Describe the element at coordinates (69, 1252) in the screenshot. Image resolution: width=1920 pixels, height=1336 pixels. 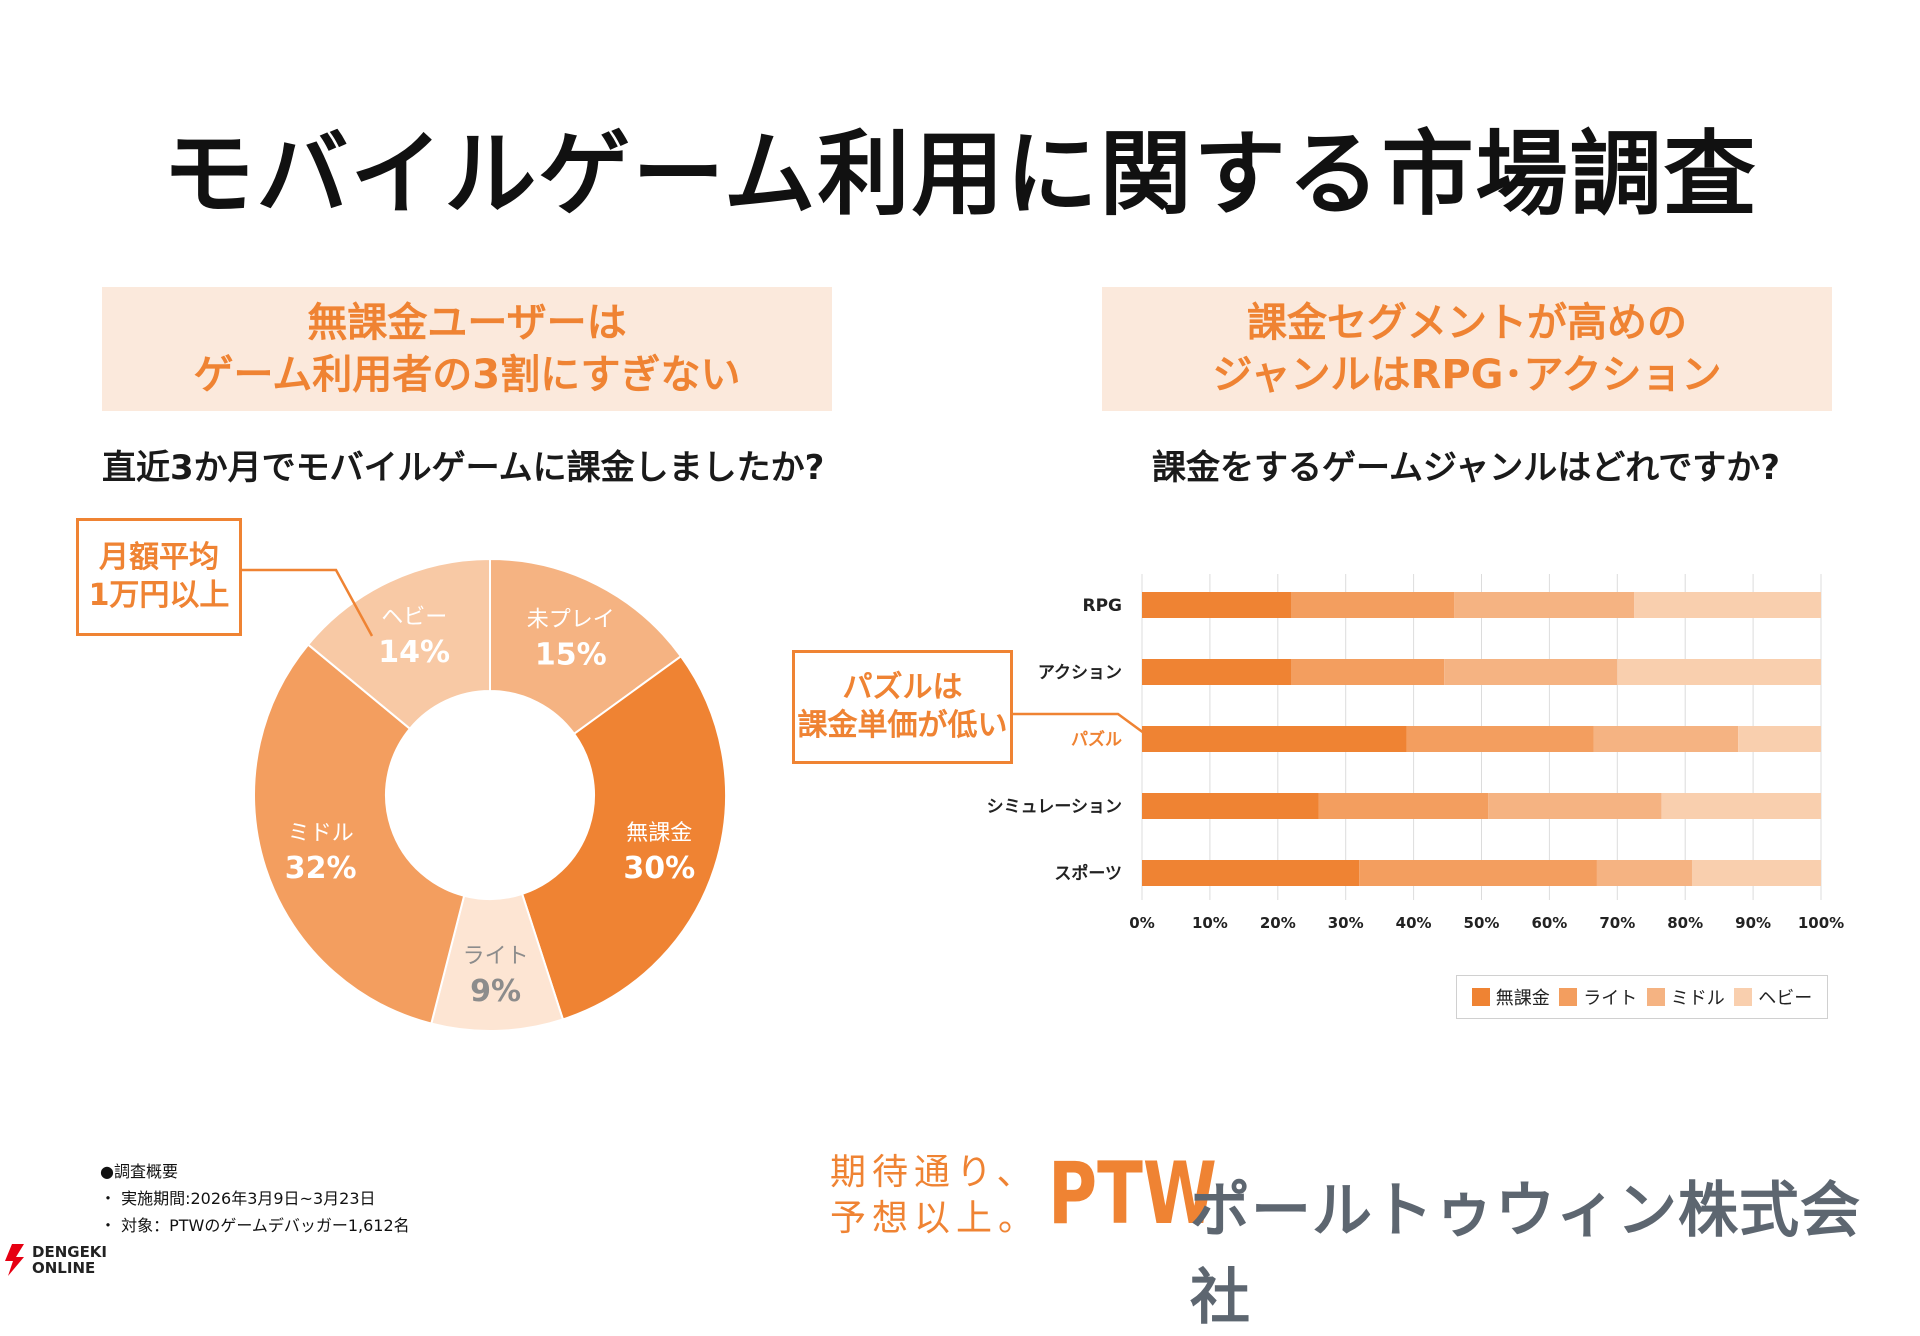
I see `watermark-line1: DENGEKI` at that location.